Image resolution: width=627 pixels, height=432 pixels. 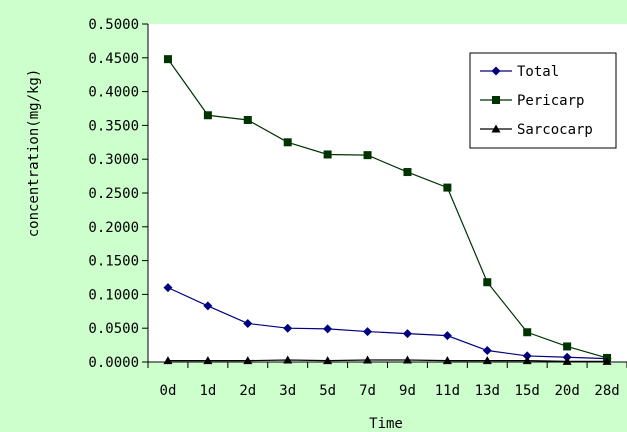 What do you see at coordinates (527, 391) in the screenshot?
I see `x-tick-label: 15d` at bounding box center [527, 391].